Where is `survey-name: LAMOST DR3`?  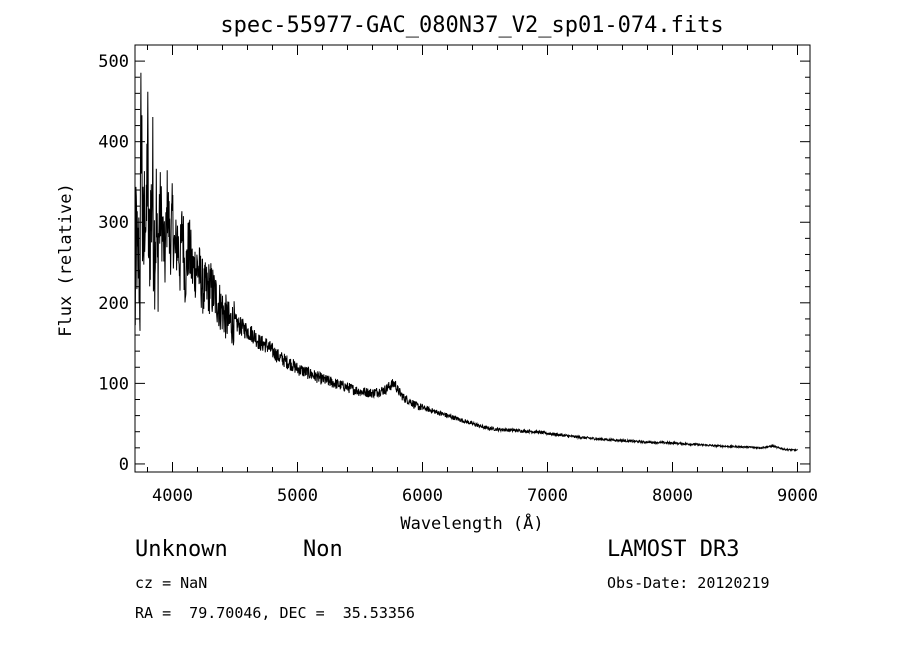 survey-name: LAMOST DR3 is located at coordinates (673, 549).